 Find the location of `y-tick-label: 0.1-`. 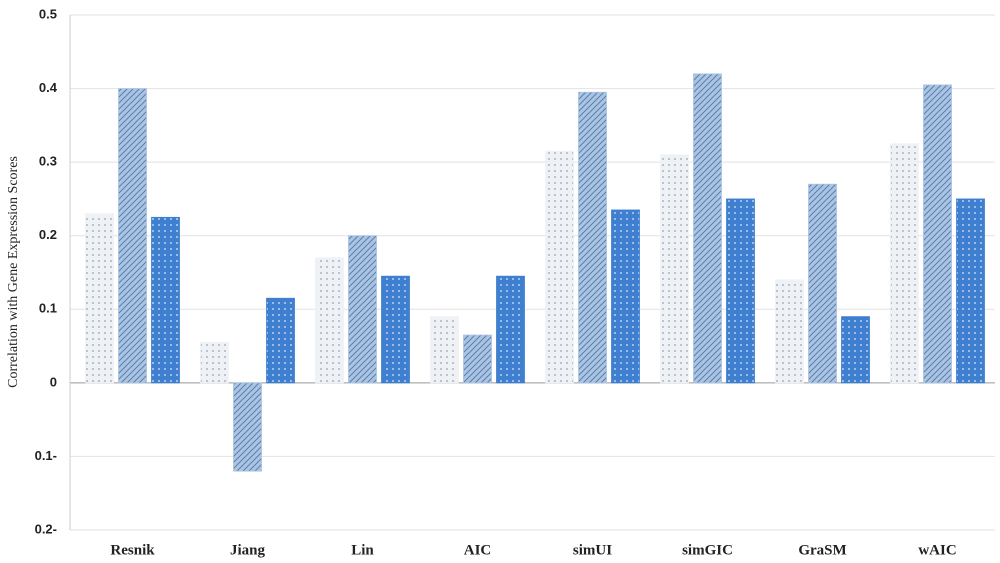

y-tick-label: 0.1- is located at coordinates (46, 455).